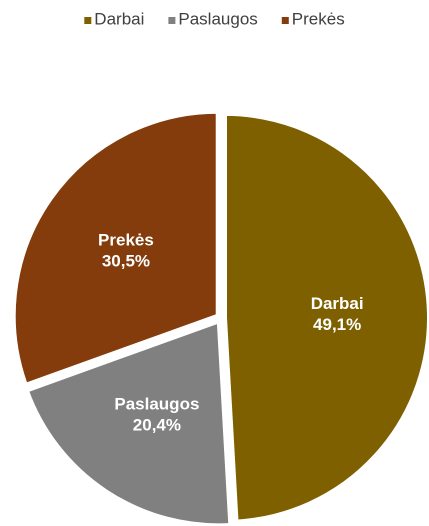 The image size is (429, 526). What do you see at coordinates (156, 403) in the screenshot?
I see `slice-category: Paslaugos` at bounding box center [156, 403].